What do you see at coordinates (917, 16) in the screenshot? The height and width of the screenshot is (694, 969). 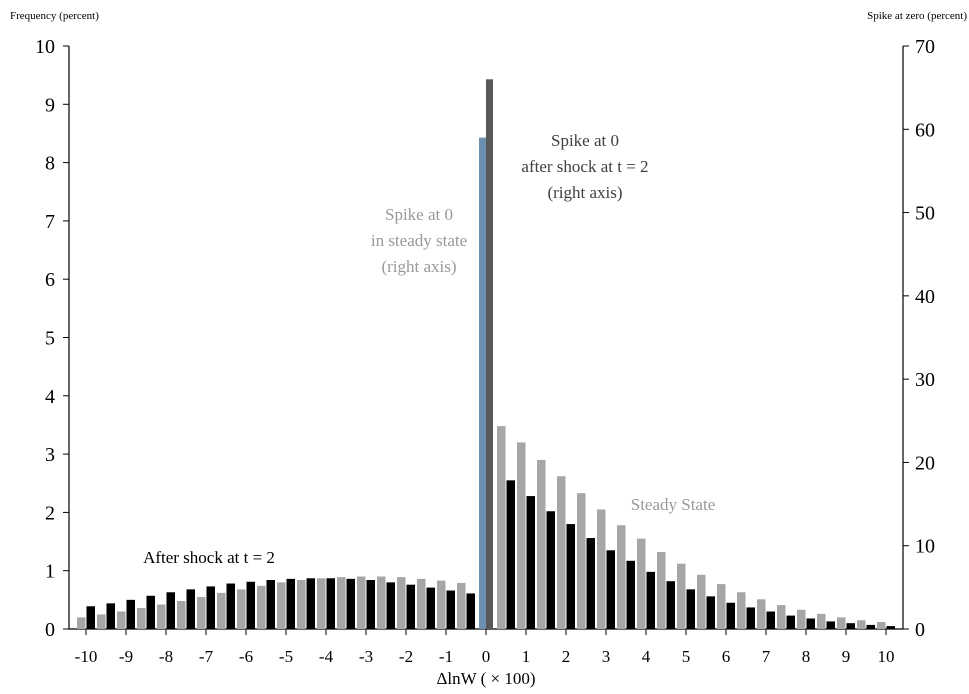 I see `right-axis-title: Spike at zero (percent)` at bounding box center [917, 16].